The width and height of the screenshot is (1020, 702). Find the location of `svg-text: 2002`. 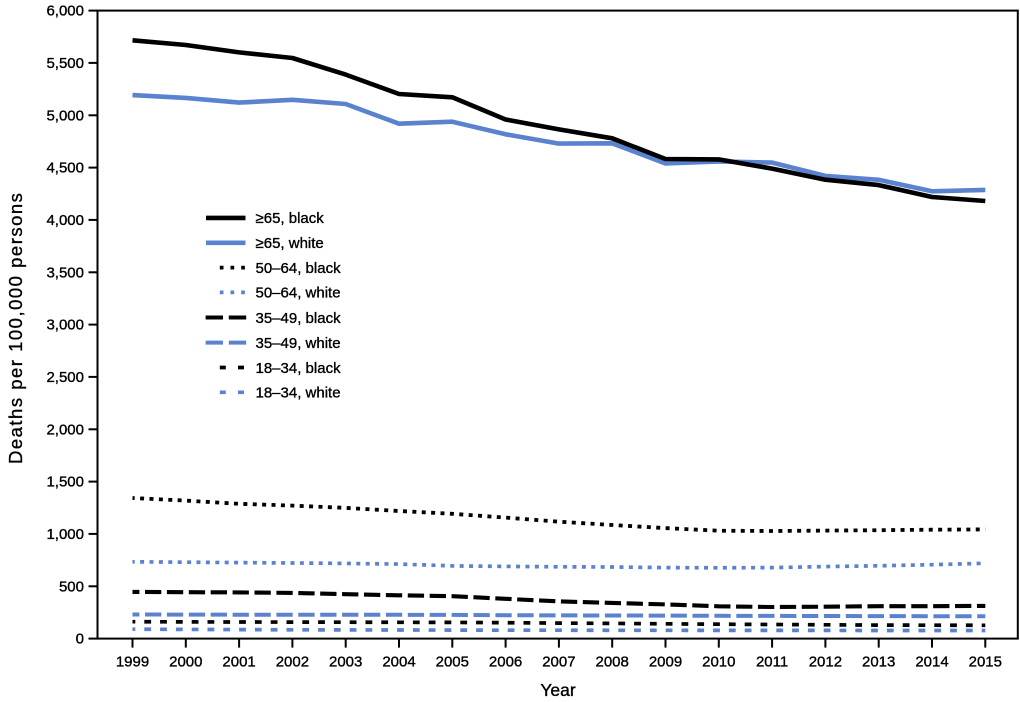

svg-text: 2002 is located at coordinates (292, 662).